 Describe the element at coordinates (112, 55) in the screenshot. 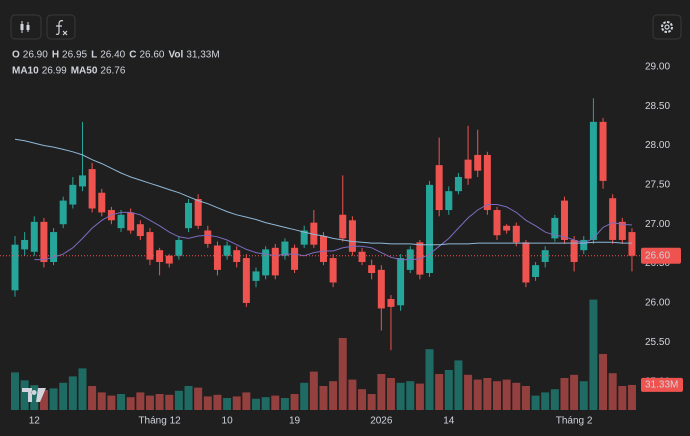

I see `legend-value: 26.40` at that location.